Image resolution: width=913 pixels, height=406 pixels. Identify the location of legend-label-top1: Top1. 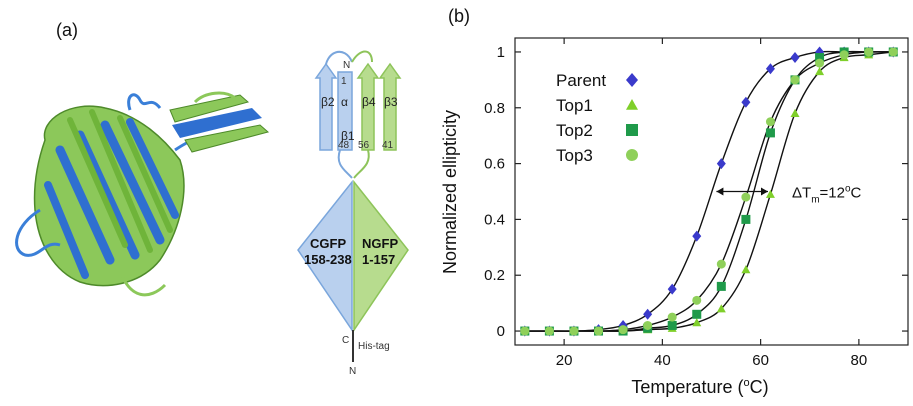
(574, 105).